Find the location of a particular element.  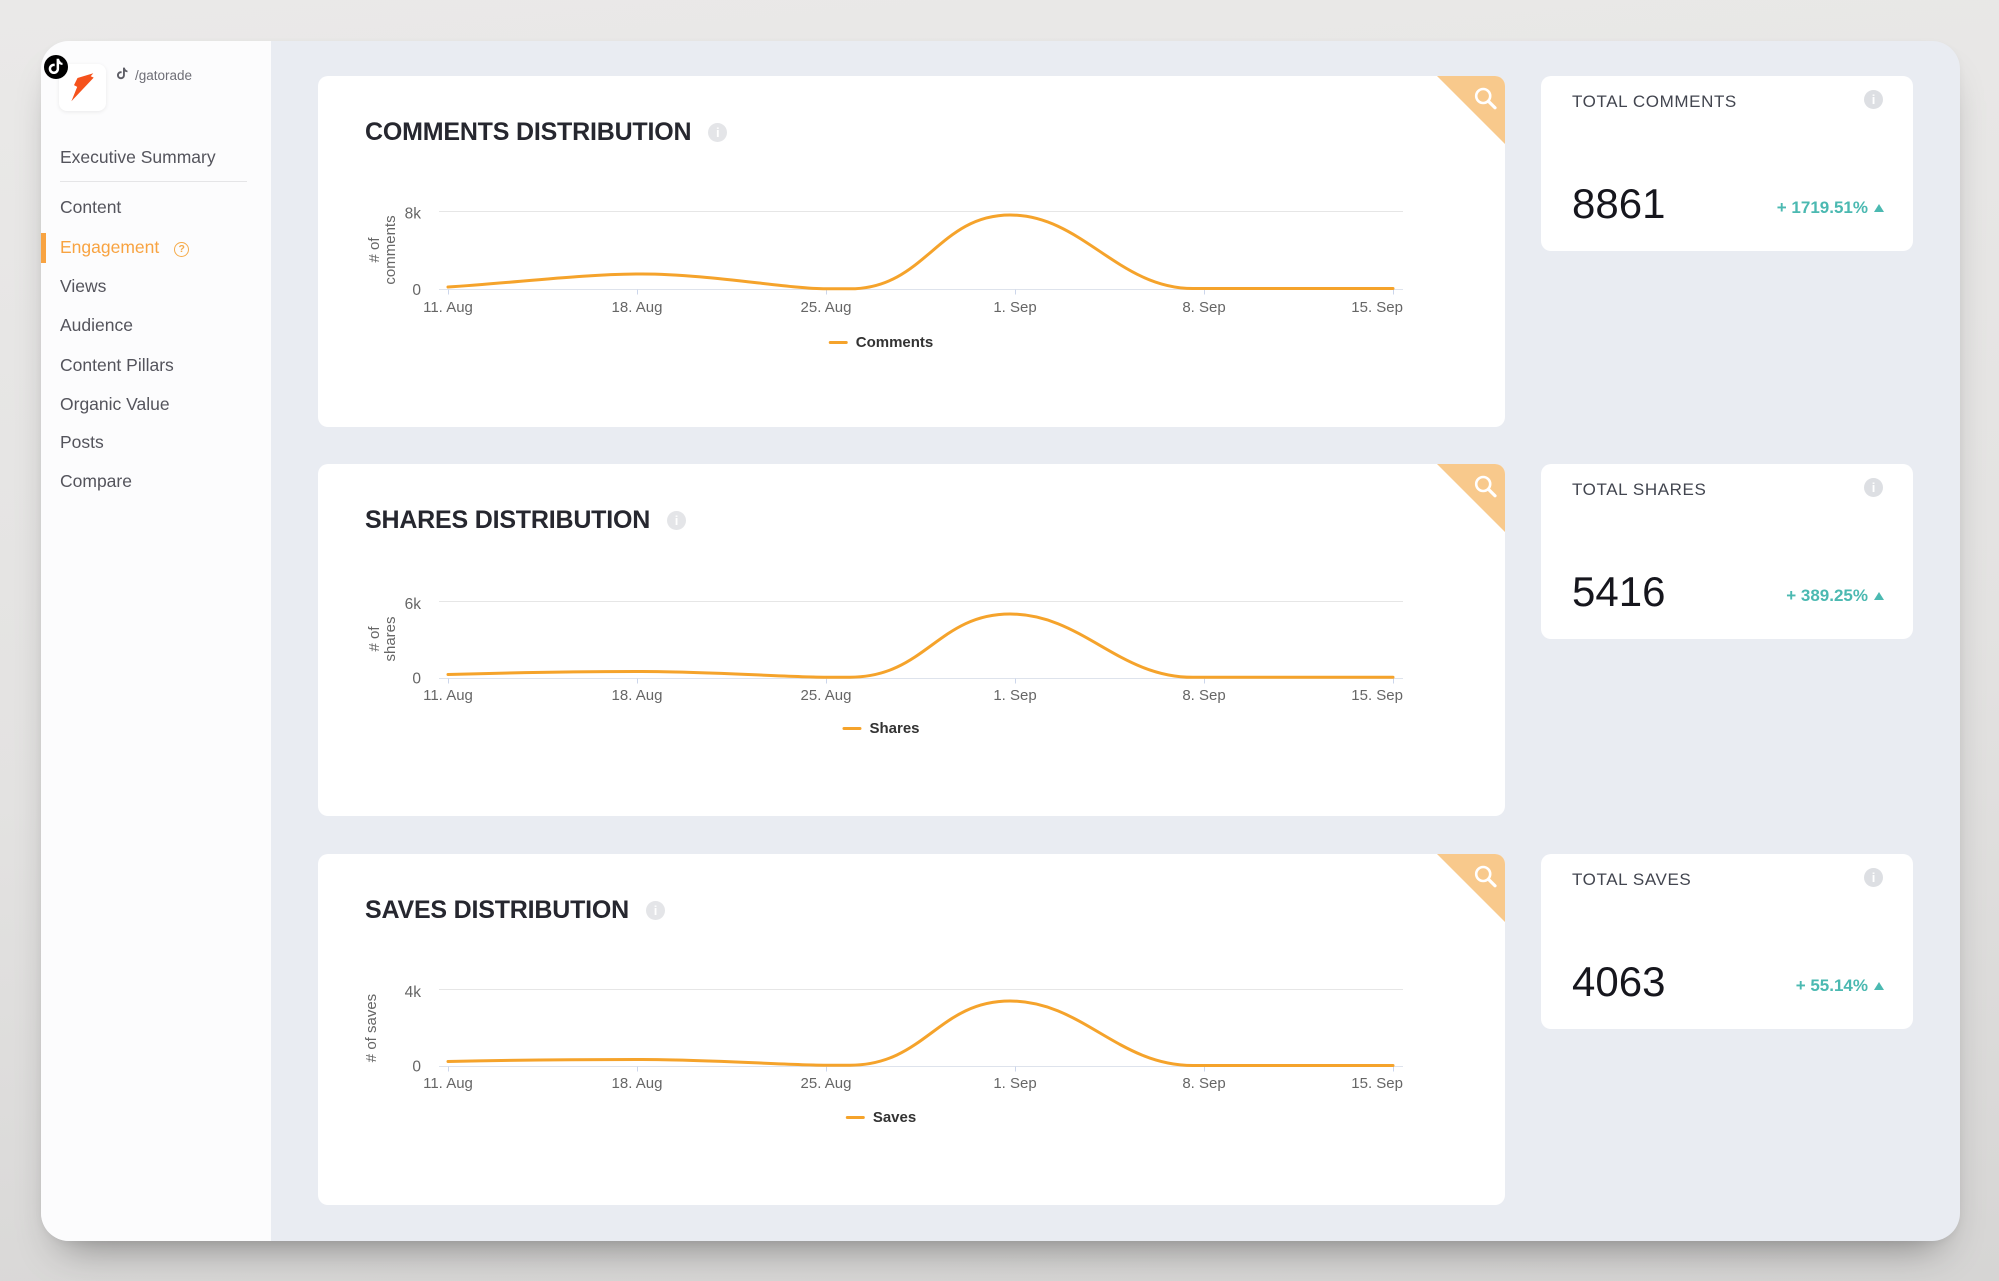

svg-text: 6k is located at coordinates (413, 604).